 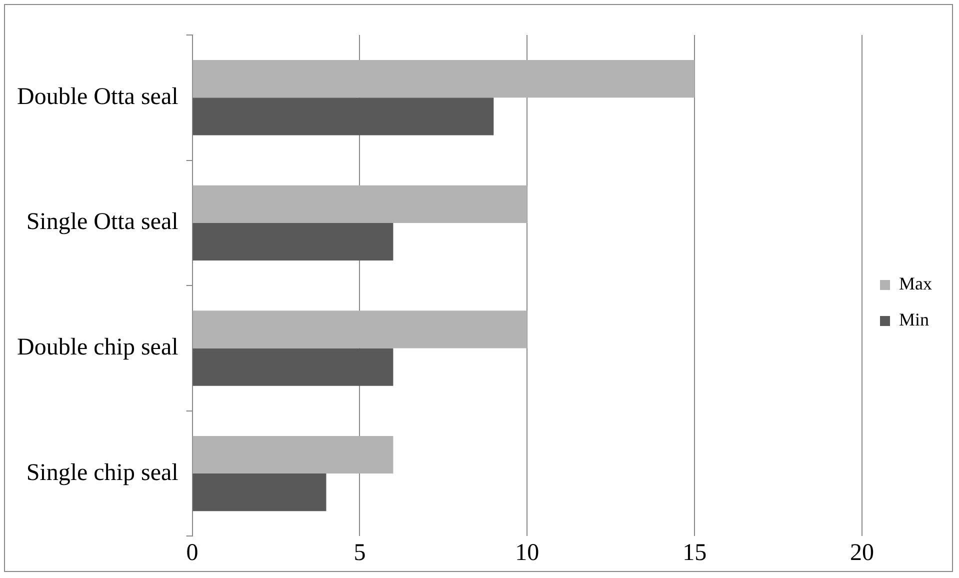 I want to click on y-tick-label: Double Otta seal, so click(x=97, y=97).